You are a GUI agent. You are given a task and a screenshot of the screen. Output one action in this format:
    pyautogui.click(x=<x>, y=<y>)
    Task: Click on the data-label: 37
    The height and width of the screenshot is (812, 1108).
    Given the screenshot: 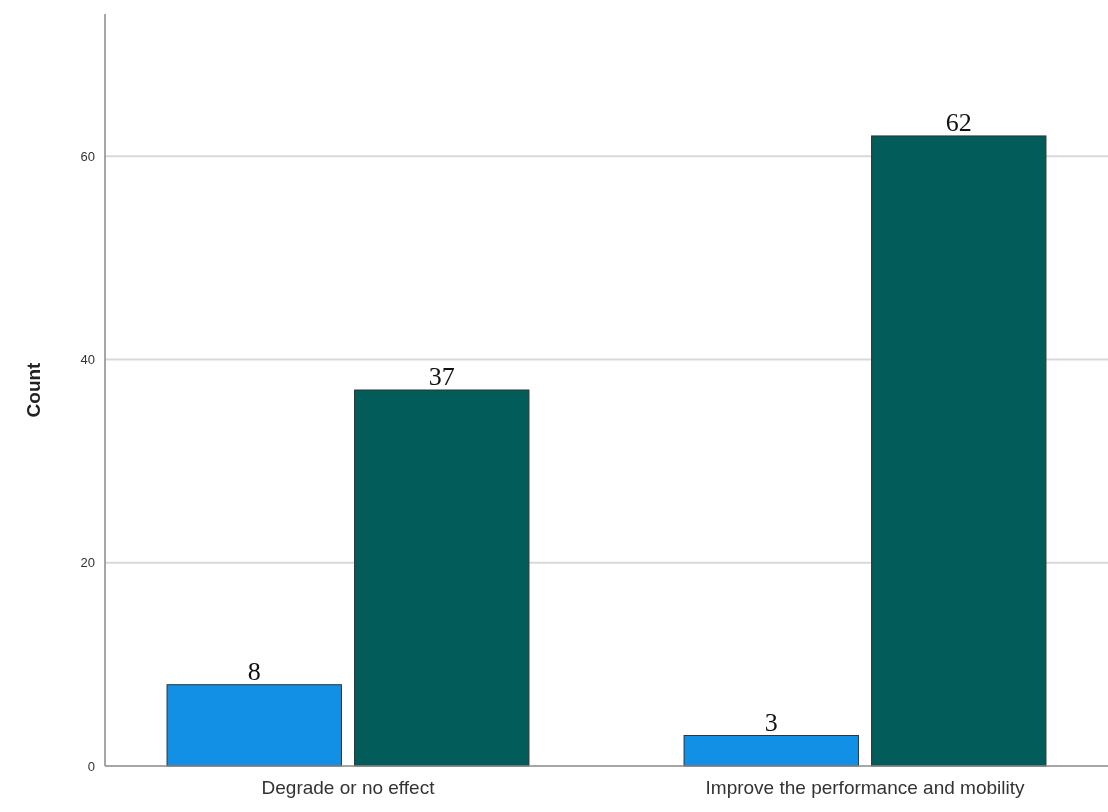 What is the action you would take?
    pyautogui.click(x=441, y=376)
    